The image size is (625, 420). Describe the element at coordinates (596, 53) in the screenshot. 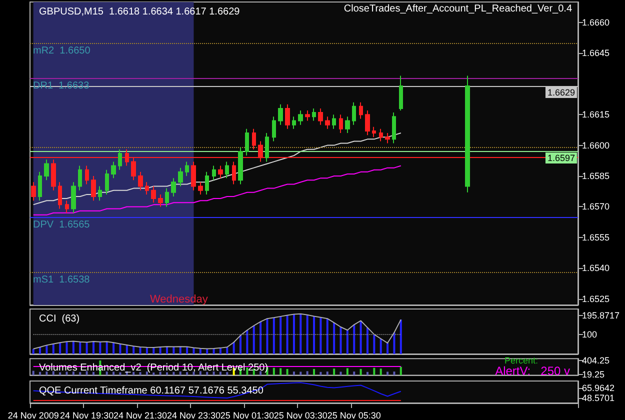

I see `y-tick-label: 1.6645` at that location.